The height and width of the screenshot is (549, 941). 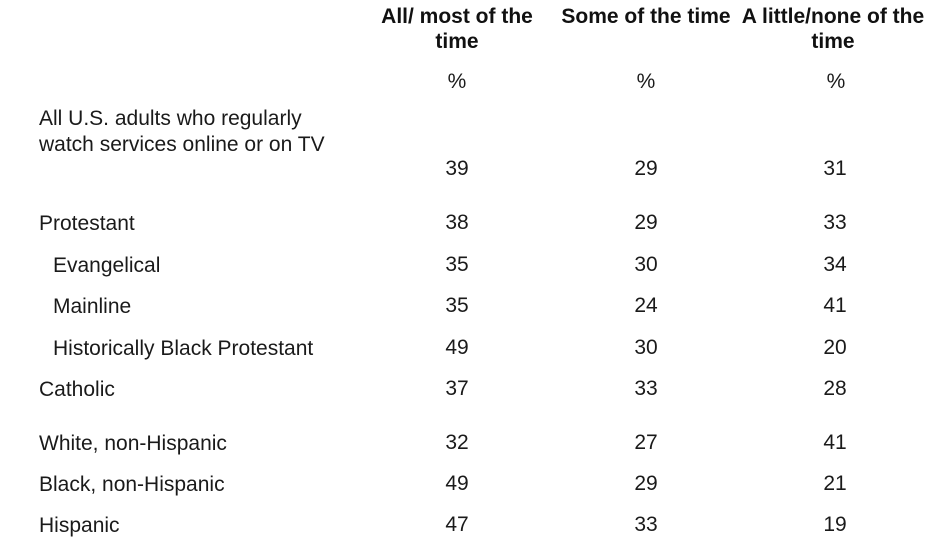 What do you see at coordinates (92, 306) in the screenshot?
I see `row-label: Mainline` at bounding box center [92, 306].